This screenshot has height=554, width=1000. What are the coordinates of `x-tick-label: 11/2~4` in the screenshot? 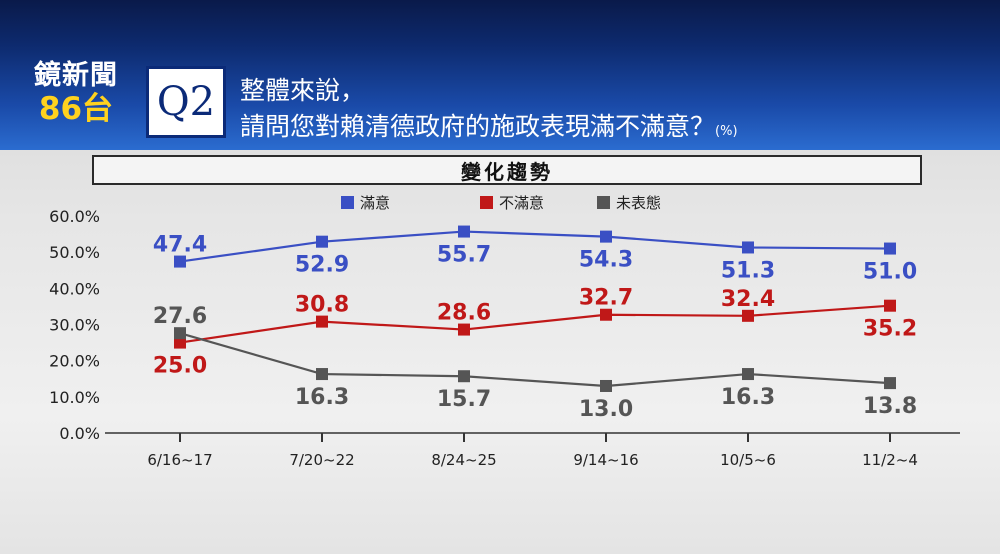 It's located at (890, 460).